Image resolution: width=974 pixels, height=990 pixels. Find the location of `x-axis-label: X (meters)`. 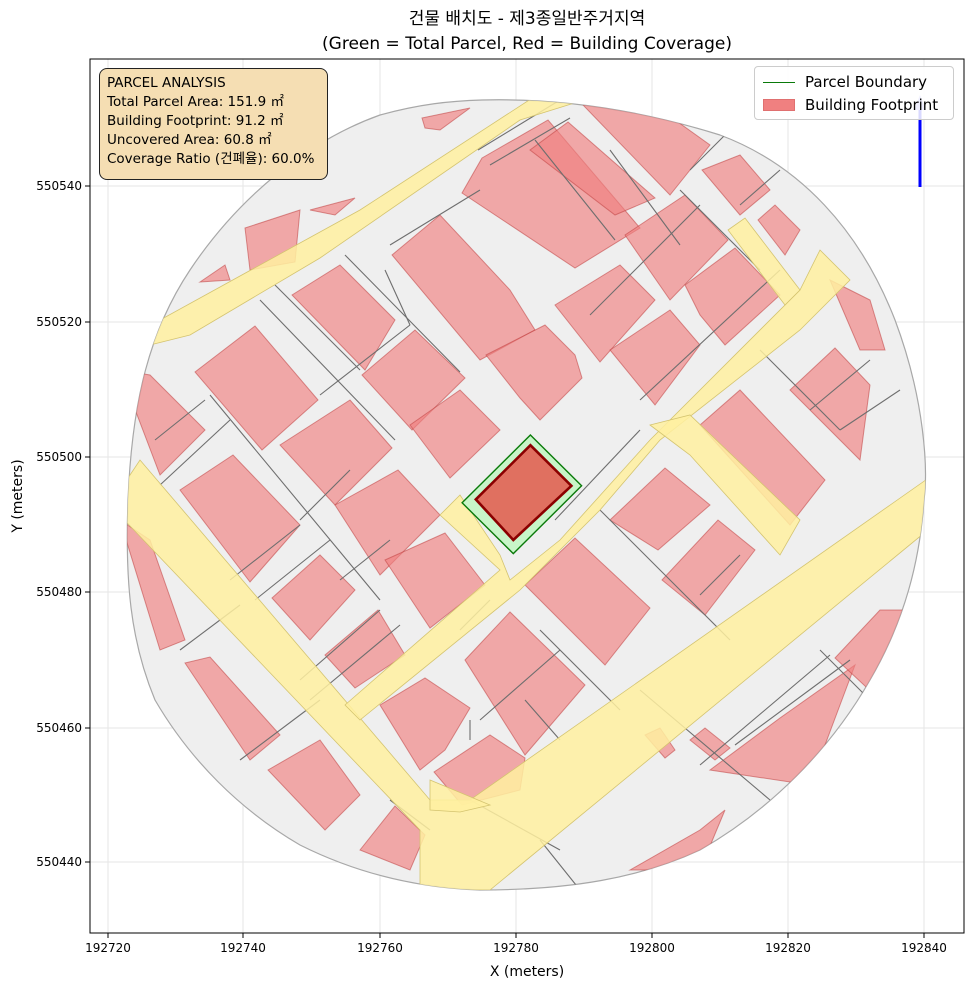

x-axis-label: X (meters) is located at coordinates (527, 972).